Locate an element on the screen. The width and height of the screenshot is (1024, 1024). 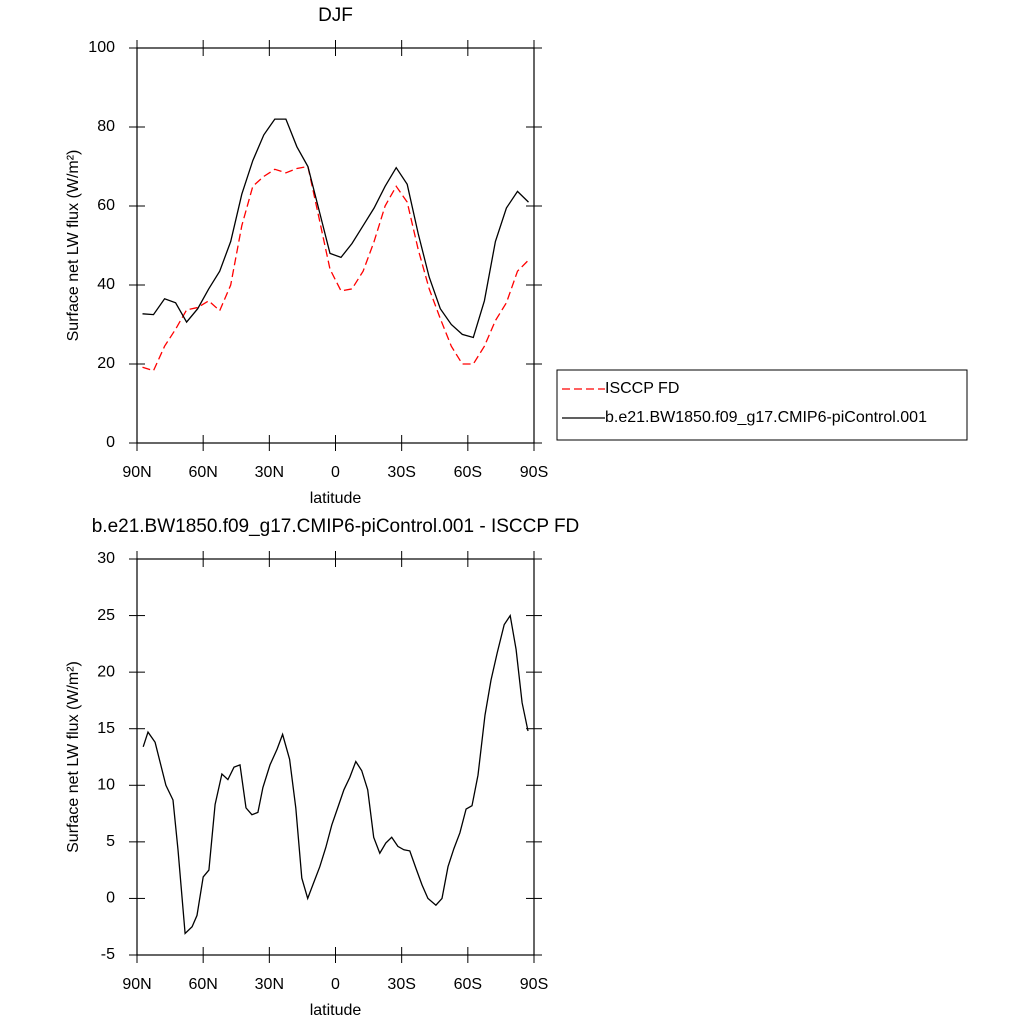
y-tick-label: 15 is located at coordinates (106, 728).